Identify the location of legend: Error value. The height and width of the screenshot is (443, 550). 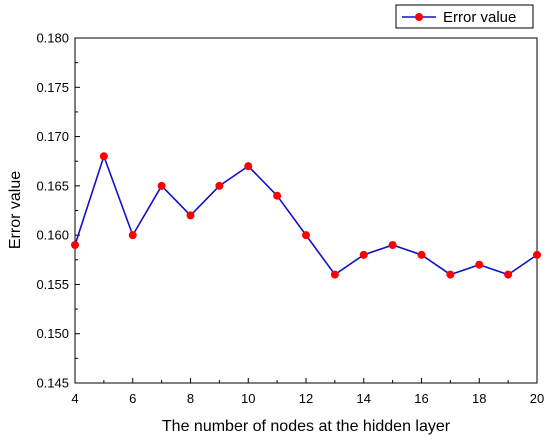
(464, 16).